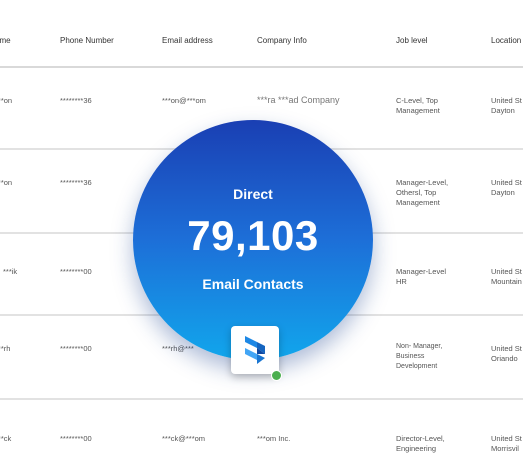 This screenshot has height=476, width=523. I want to click on cell-job-level: Manager-Level, Othersl, Top Management, so click(431, 193).